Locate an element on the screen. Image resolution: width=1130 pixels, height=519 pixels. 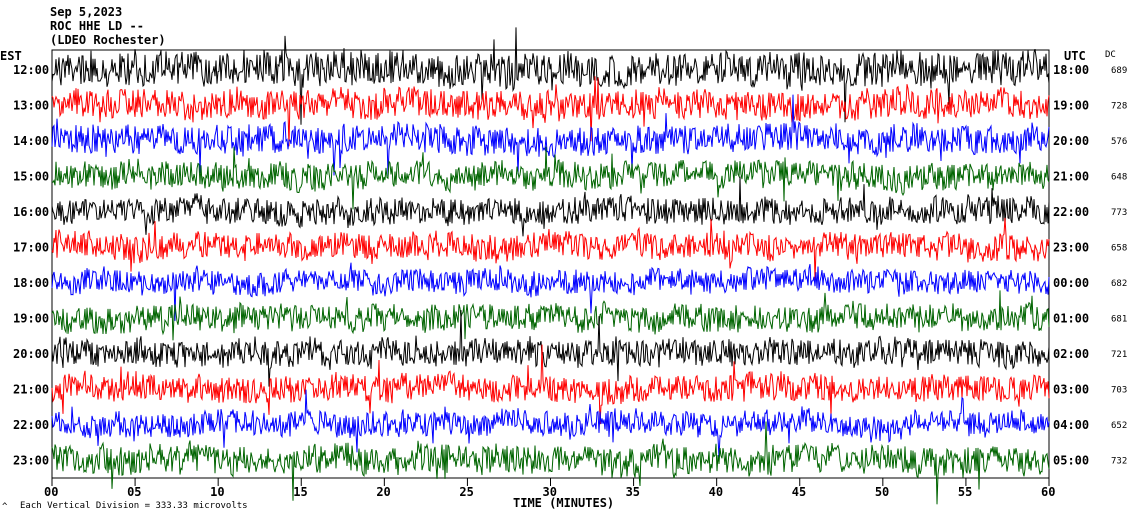
utc-hour-label: 22:00 is located at coordinates (1071, 212).